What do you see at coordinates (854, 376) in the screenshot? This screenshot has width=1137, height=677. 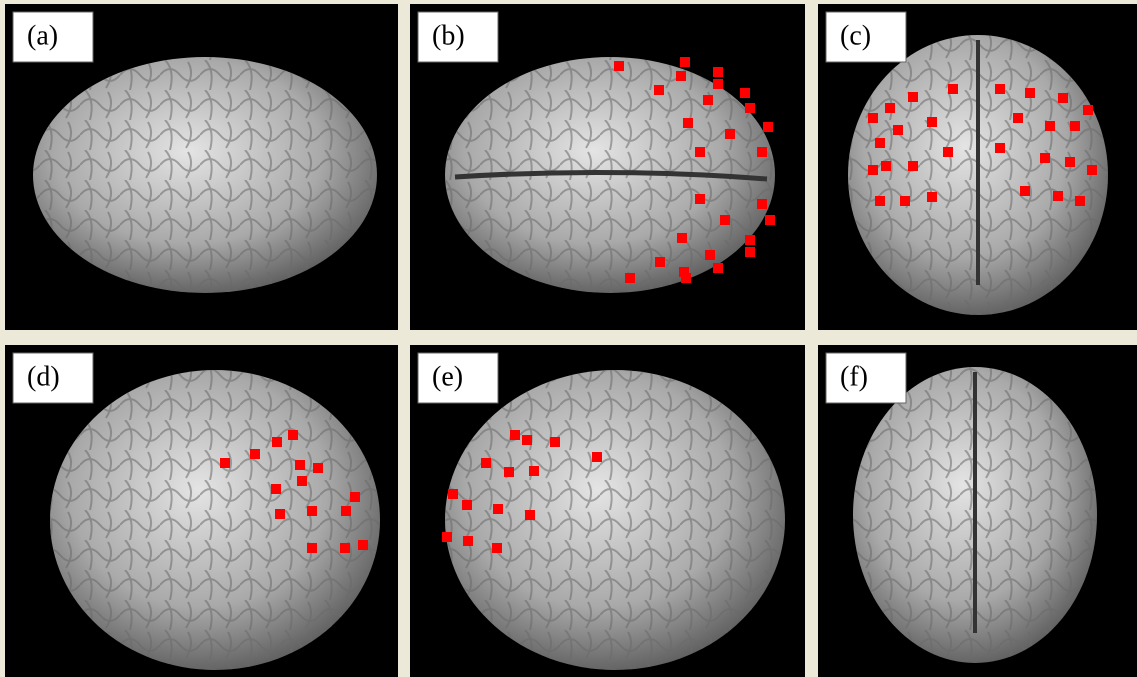 I see `panel-label: (f)` at bounding box center [854, 376].